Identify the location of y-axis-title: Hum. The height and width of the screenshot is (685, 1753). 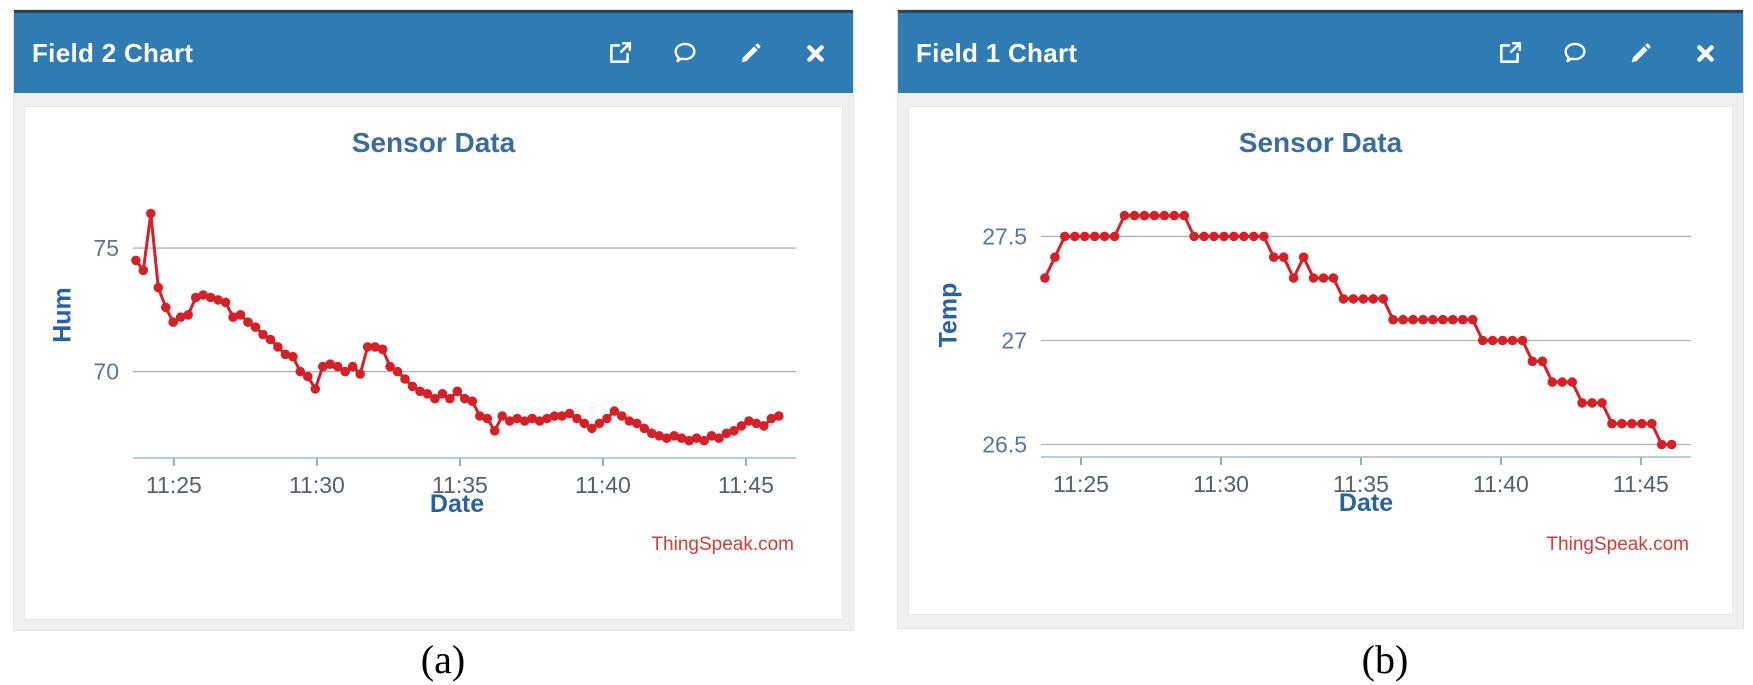
(62, 315).